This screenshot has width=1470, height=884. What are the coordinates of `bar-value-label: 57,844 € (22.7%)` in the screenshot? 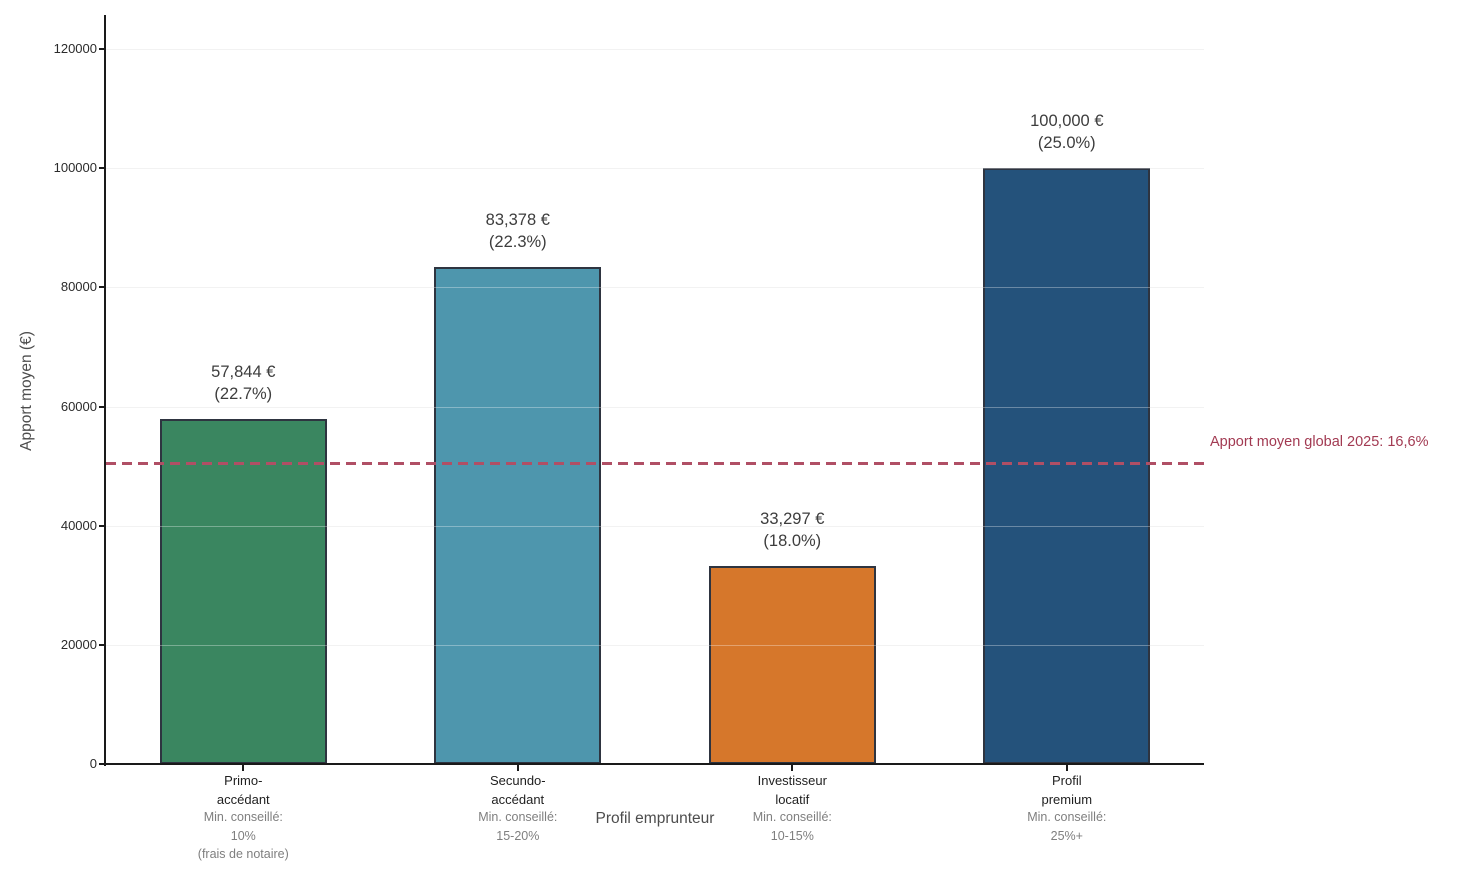 It's located at (243, 383).